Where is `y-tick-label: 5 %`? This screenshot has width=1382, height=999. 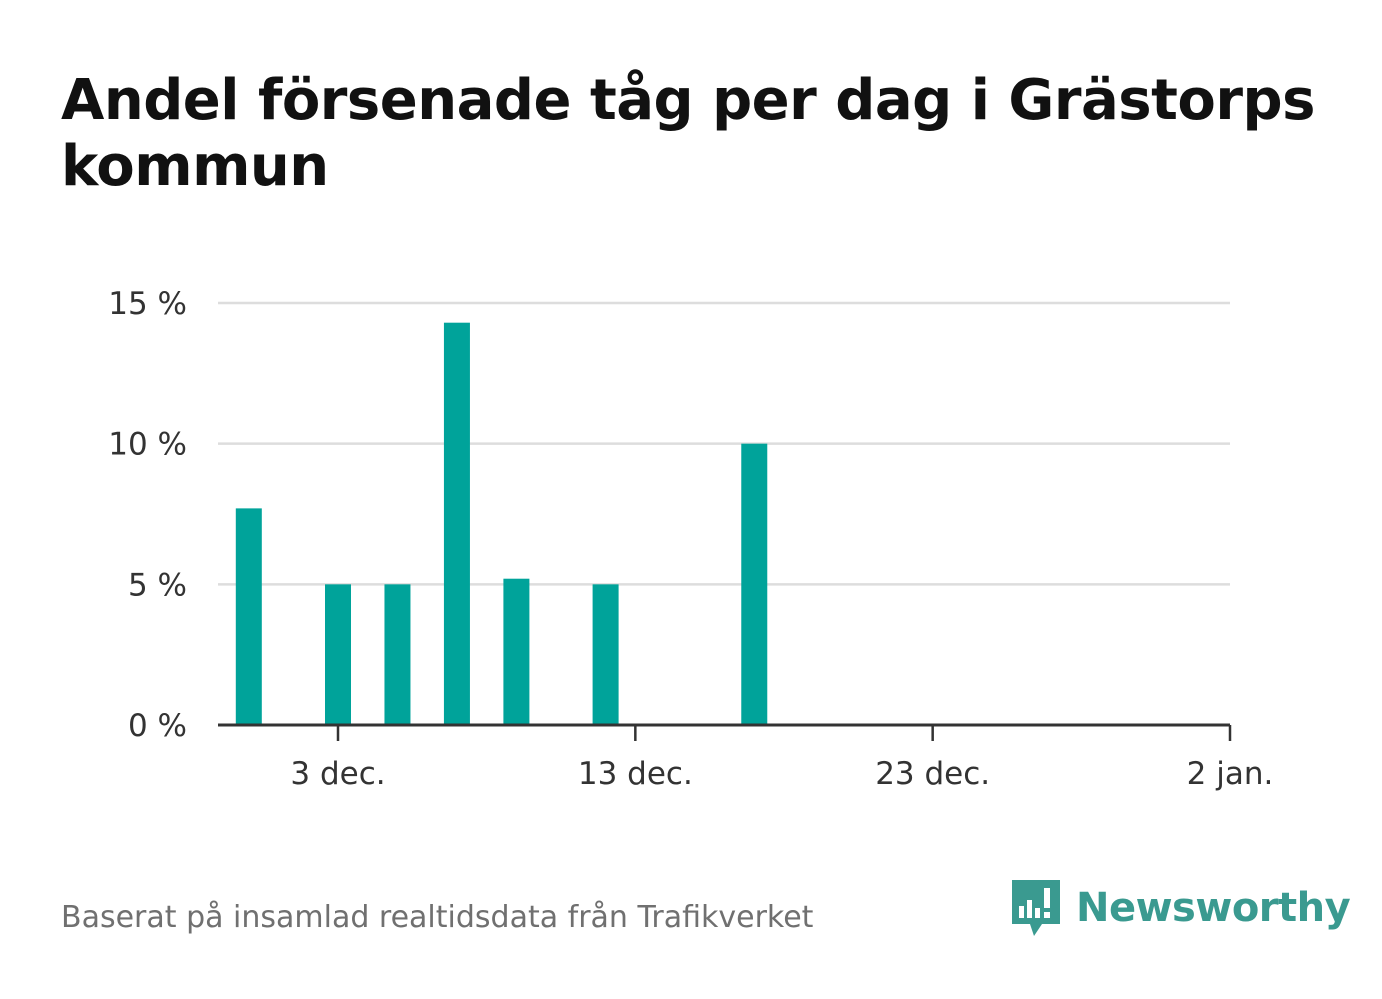 y-tick-label: 5 % is located at coordinates (157, 585).